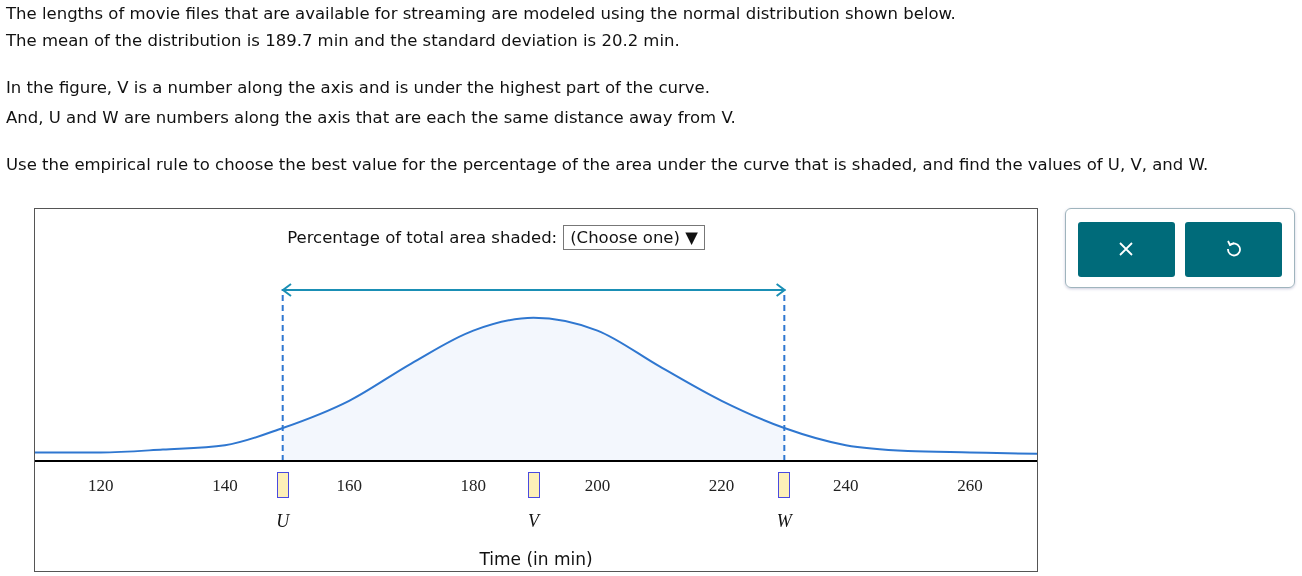 The height and width of the screenshot is (576, 1302). Describe the element at coordinates (101, 485) in the screenshot. I see `x-tick-label: 120` at that location.